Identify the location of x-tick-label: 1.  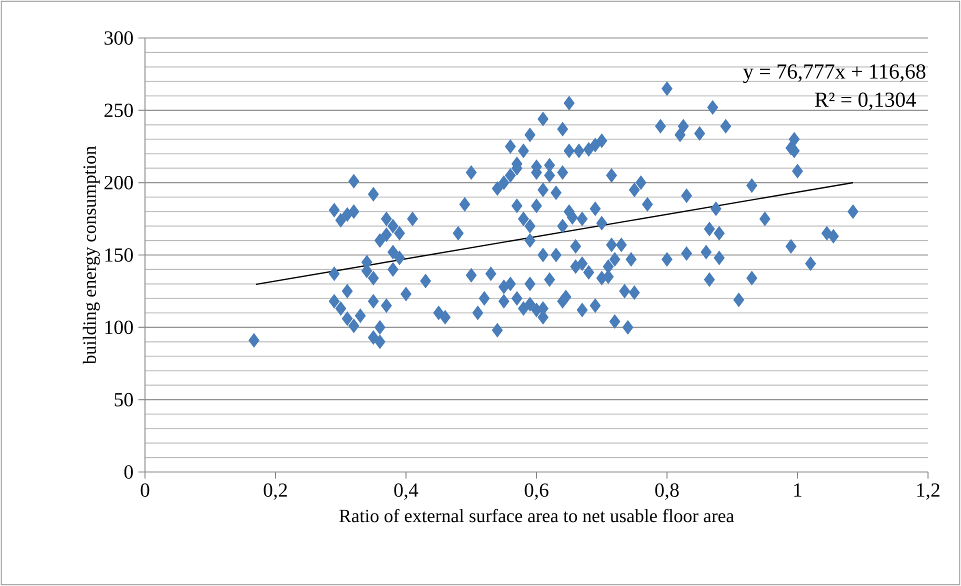
(798, 490).